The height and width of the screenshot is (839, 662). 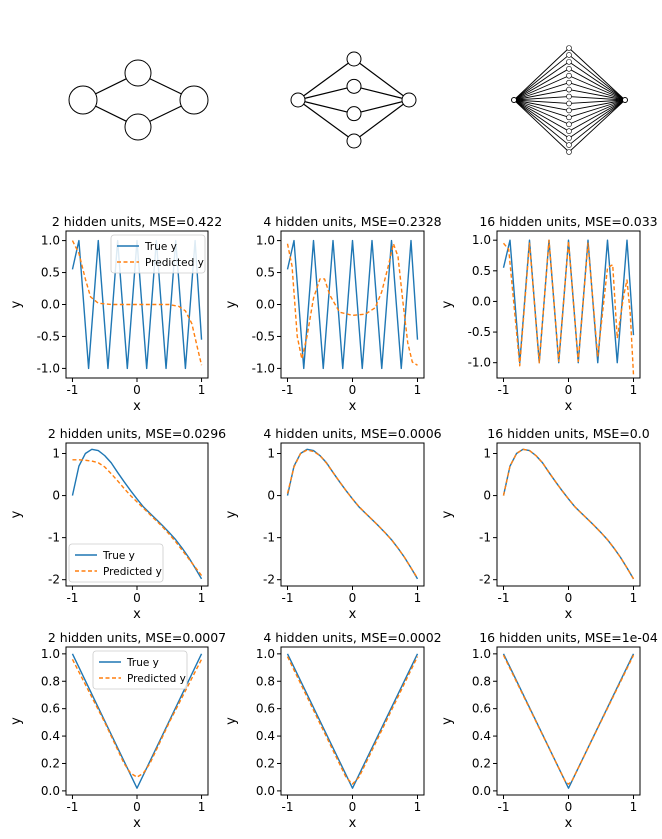 What do you see at coordinates (158, 254) in the screenshot?
I see `legend-box` at bounding box center [158, 254].